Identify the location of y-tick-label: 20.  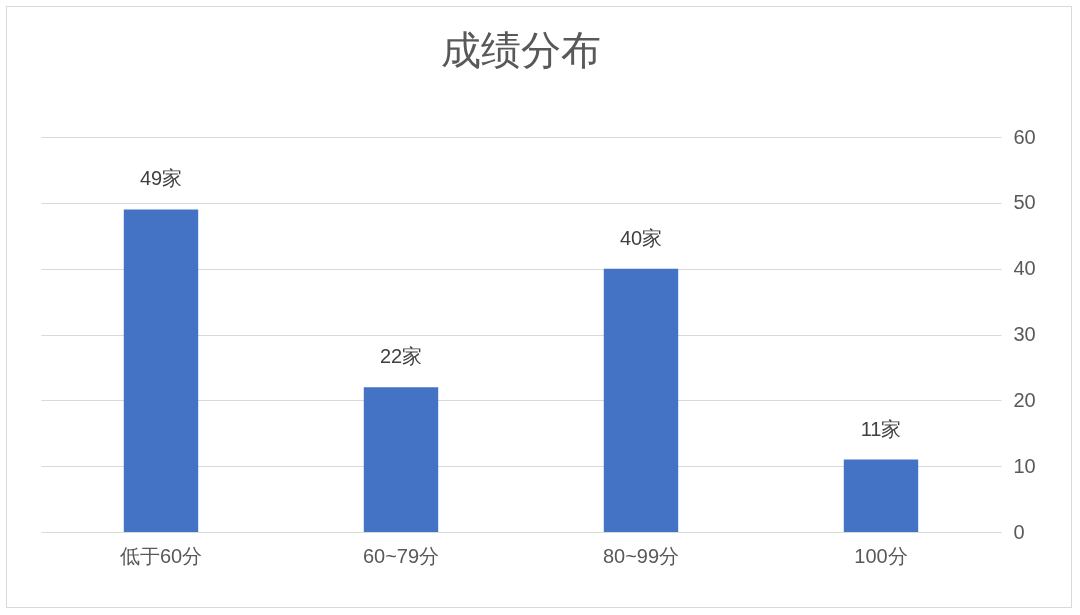
(1024, 399).